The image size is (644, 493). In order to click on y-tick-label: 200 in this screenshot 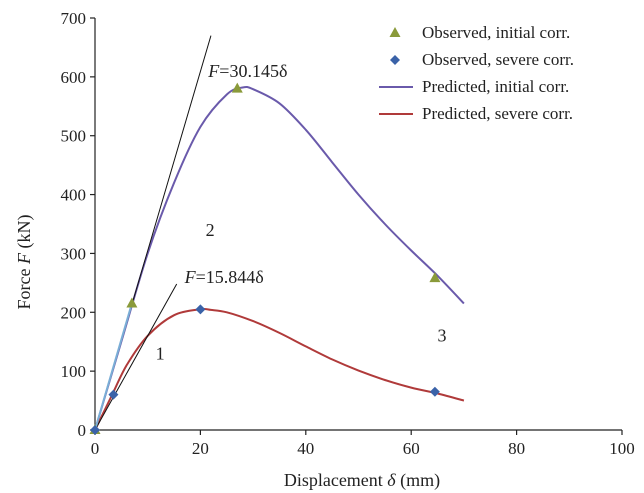, I will do `click(74, 312)`.